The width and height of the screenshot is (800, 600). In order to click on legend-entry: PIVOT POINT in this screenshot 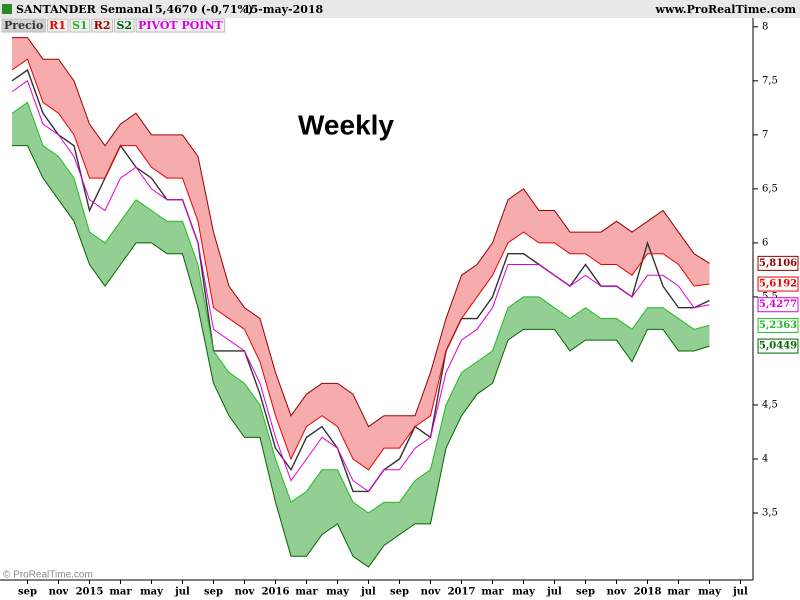, I will do `click(180, 25)`.